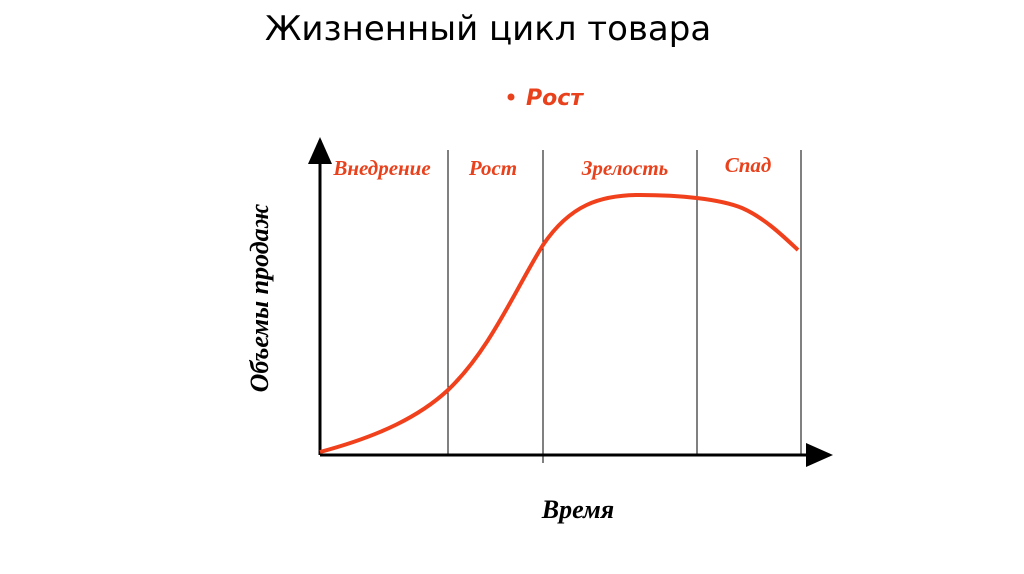 This screenshot has width=1024, height=574. Describe the element at coordinates (259, 297) in the screenshot. I see `y-axis-label: Объемы продаж` at that location.